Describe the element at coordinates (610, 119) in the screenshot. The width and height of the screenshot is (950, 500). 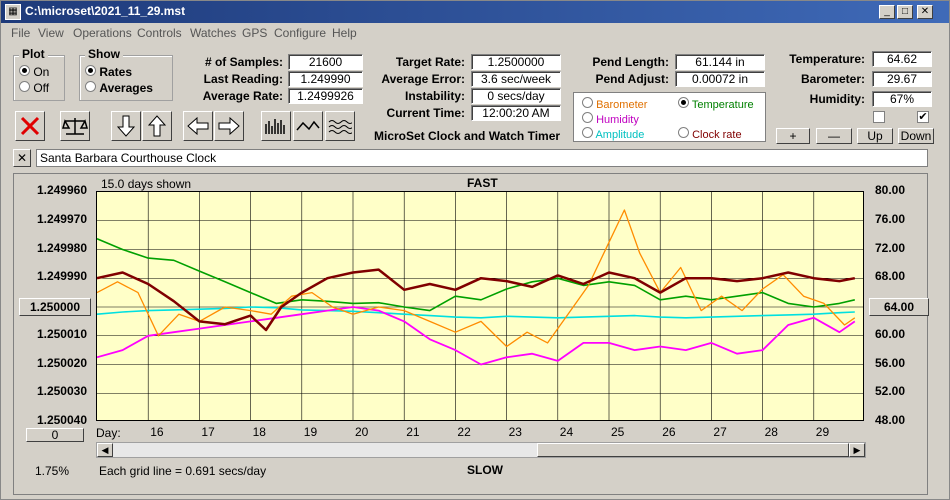
I see `series-humidity-radio: Humidity` at that location.